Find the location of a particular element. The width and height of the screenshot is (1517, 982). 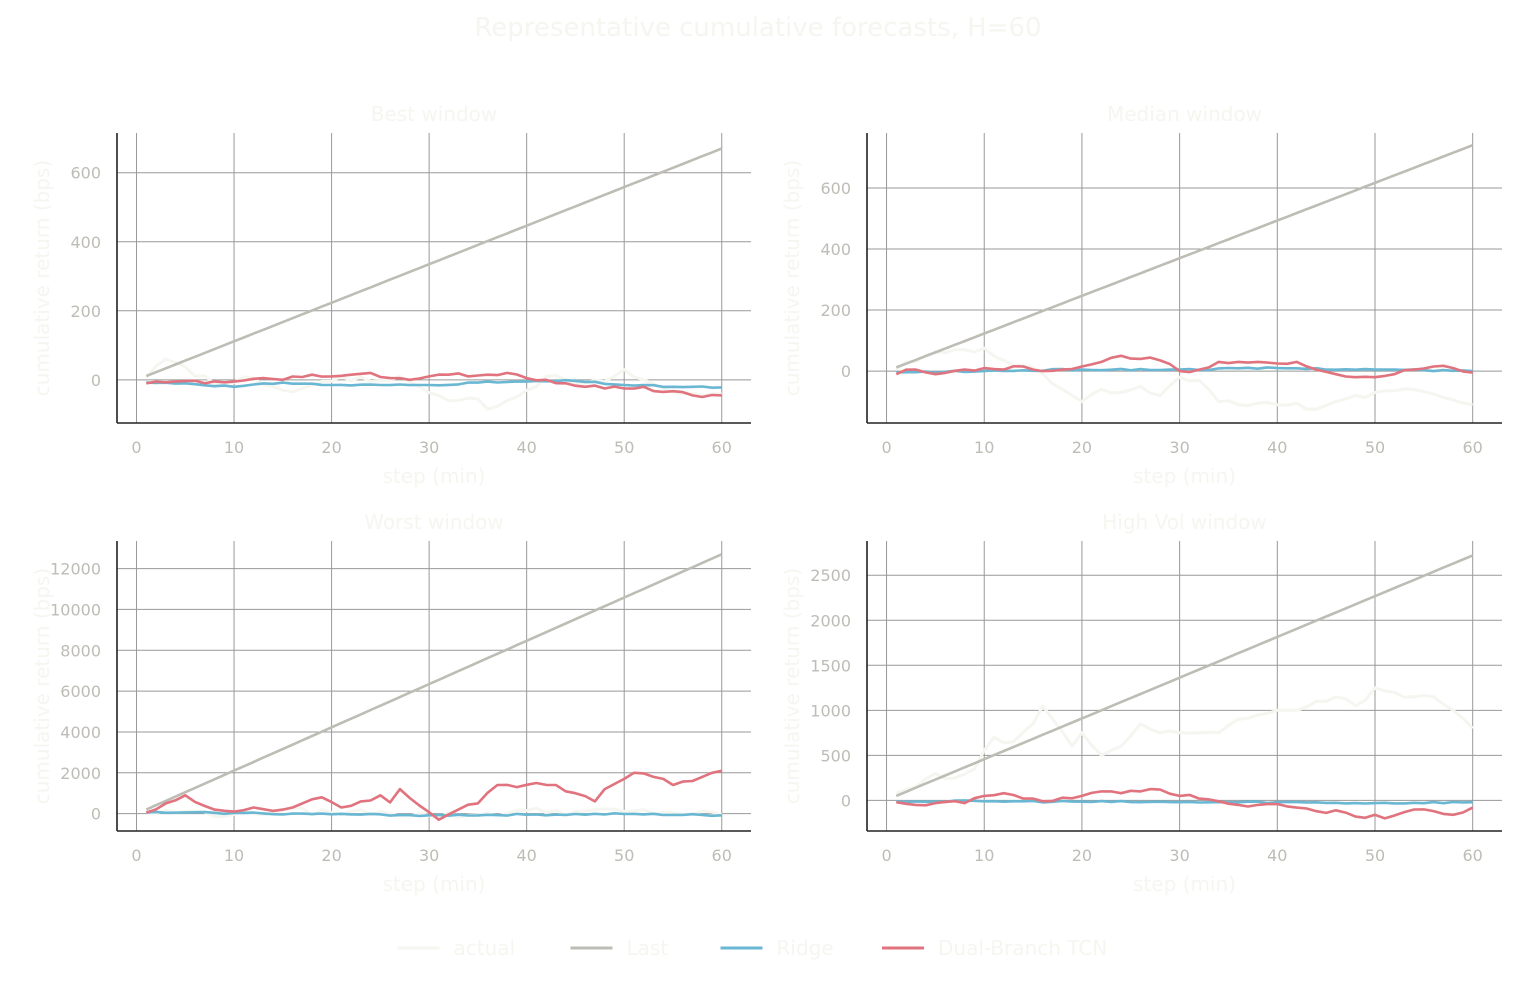

legend-label-tcn: Dual-Branch TCN is located at coordinates (1022, 948).